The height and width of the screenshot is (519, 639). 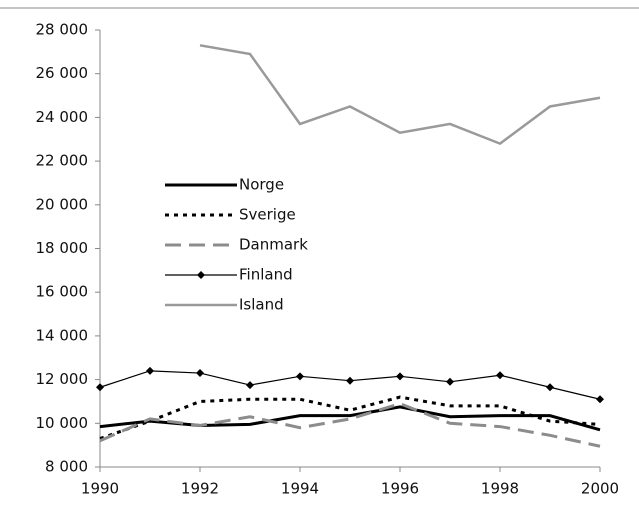 What do you see at coordinates (62, 335) in the screenshot?
I see `y-tick-label: 14 000` at bounding box center [62, 335].